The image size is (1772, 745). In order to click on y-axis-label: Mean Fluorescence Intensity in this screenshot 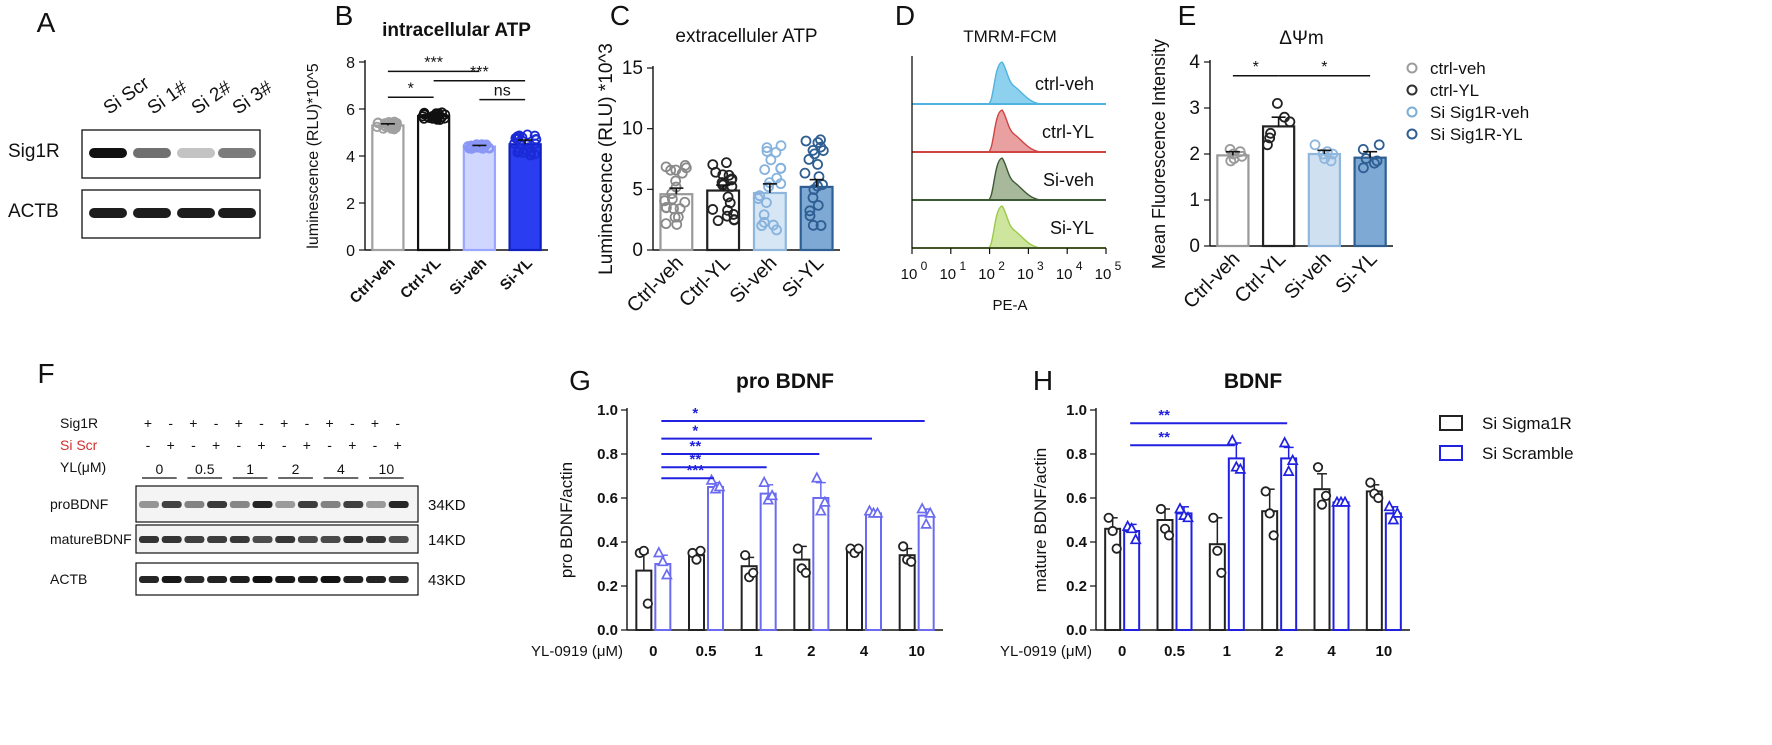, I will do `click(1159, 154)`.